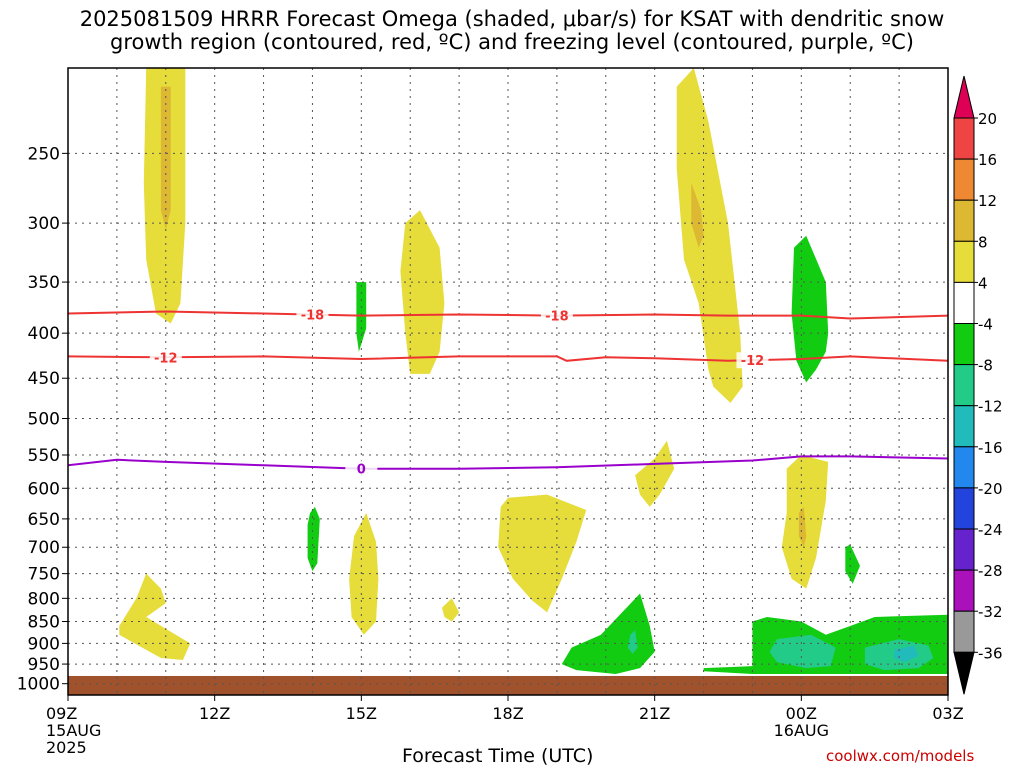 This screenshot has height=768, width=1024. Describe the element at coordinates (44, 283) in the screenshot. I see `y-tick-label: 350` at that location.